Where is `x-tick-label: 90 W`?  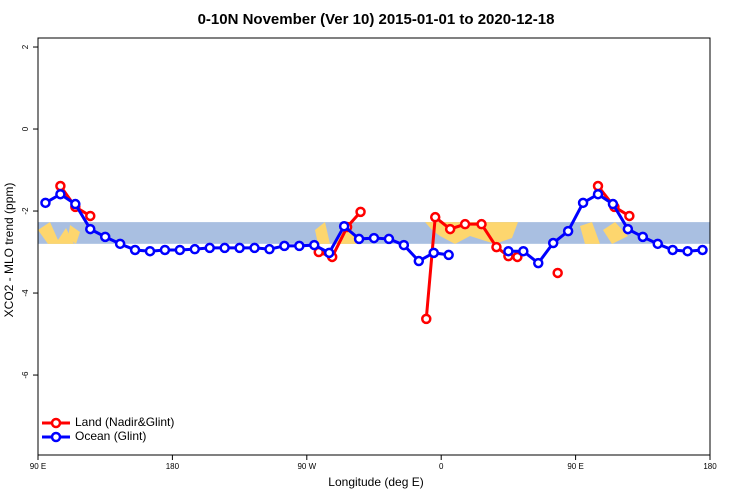
x-tick-label: 90 W is located at coordinates (306, 466).